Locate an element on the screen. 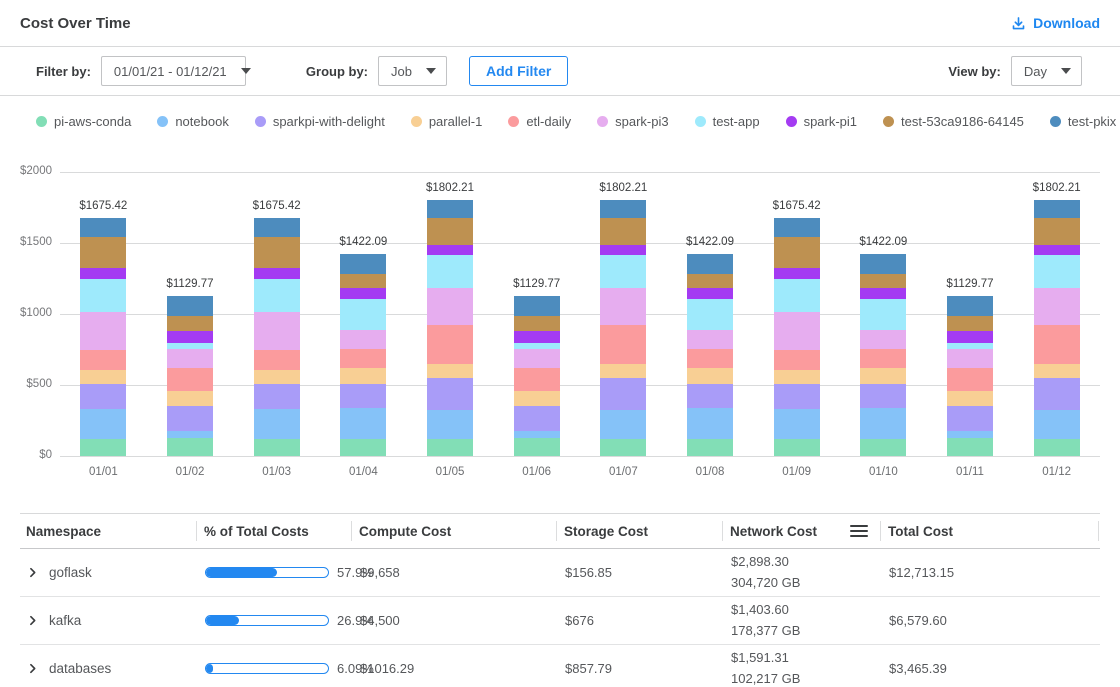  legend-item-test-pkix: test-pkix is located at coordinates (1082, 121).